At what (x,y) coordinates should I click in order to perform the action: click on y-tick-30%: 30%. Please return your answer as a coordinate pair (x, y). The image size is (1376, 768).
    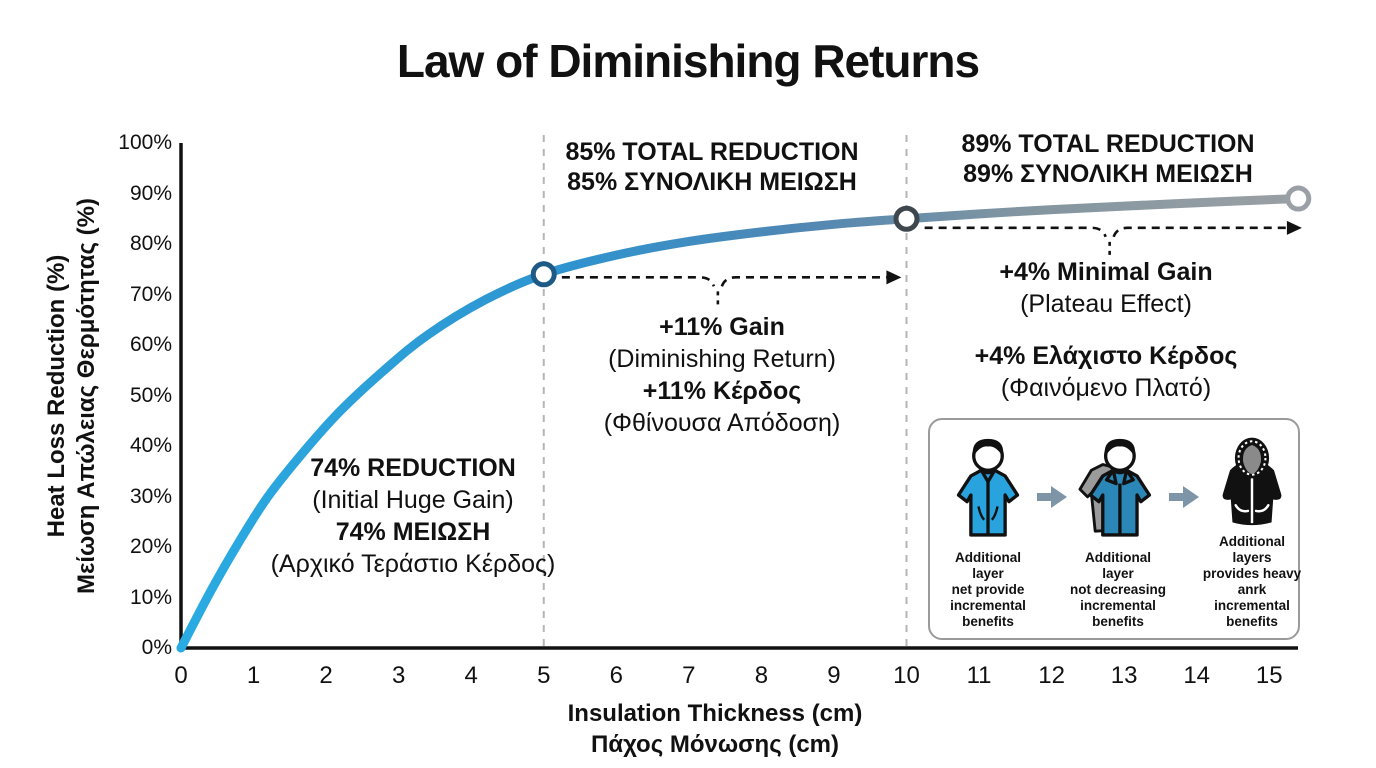
    Looking at the image, I should click on (150, 496).